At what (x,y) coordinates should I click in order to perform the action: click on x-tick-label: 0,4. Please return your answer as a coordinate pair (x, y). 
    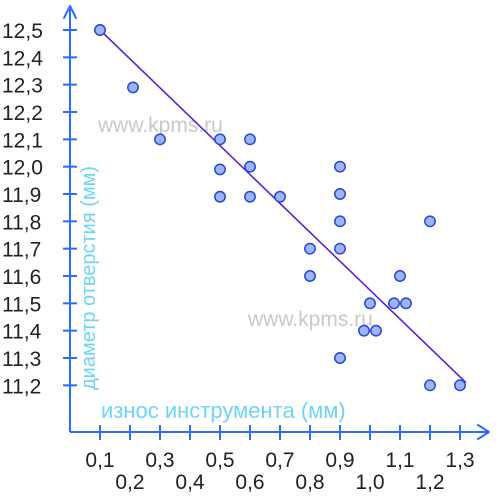
    Looking at the image, I should click on (190, 482).